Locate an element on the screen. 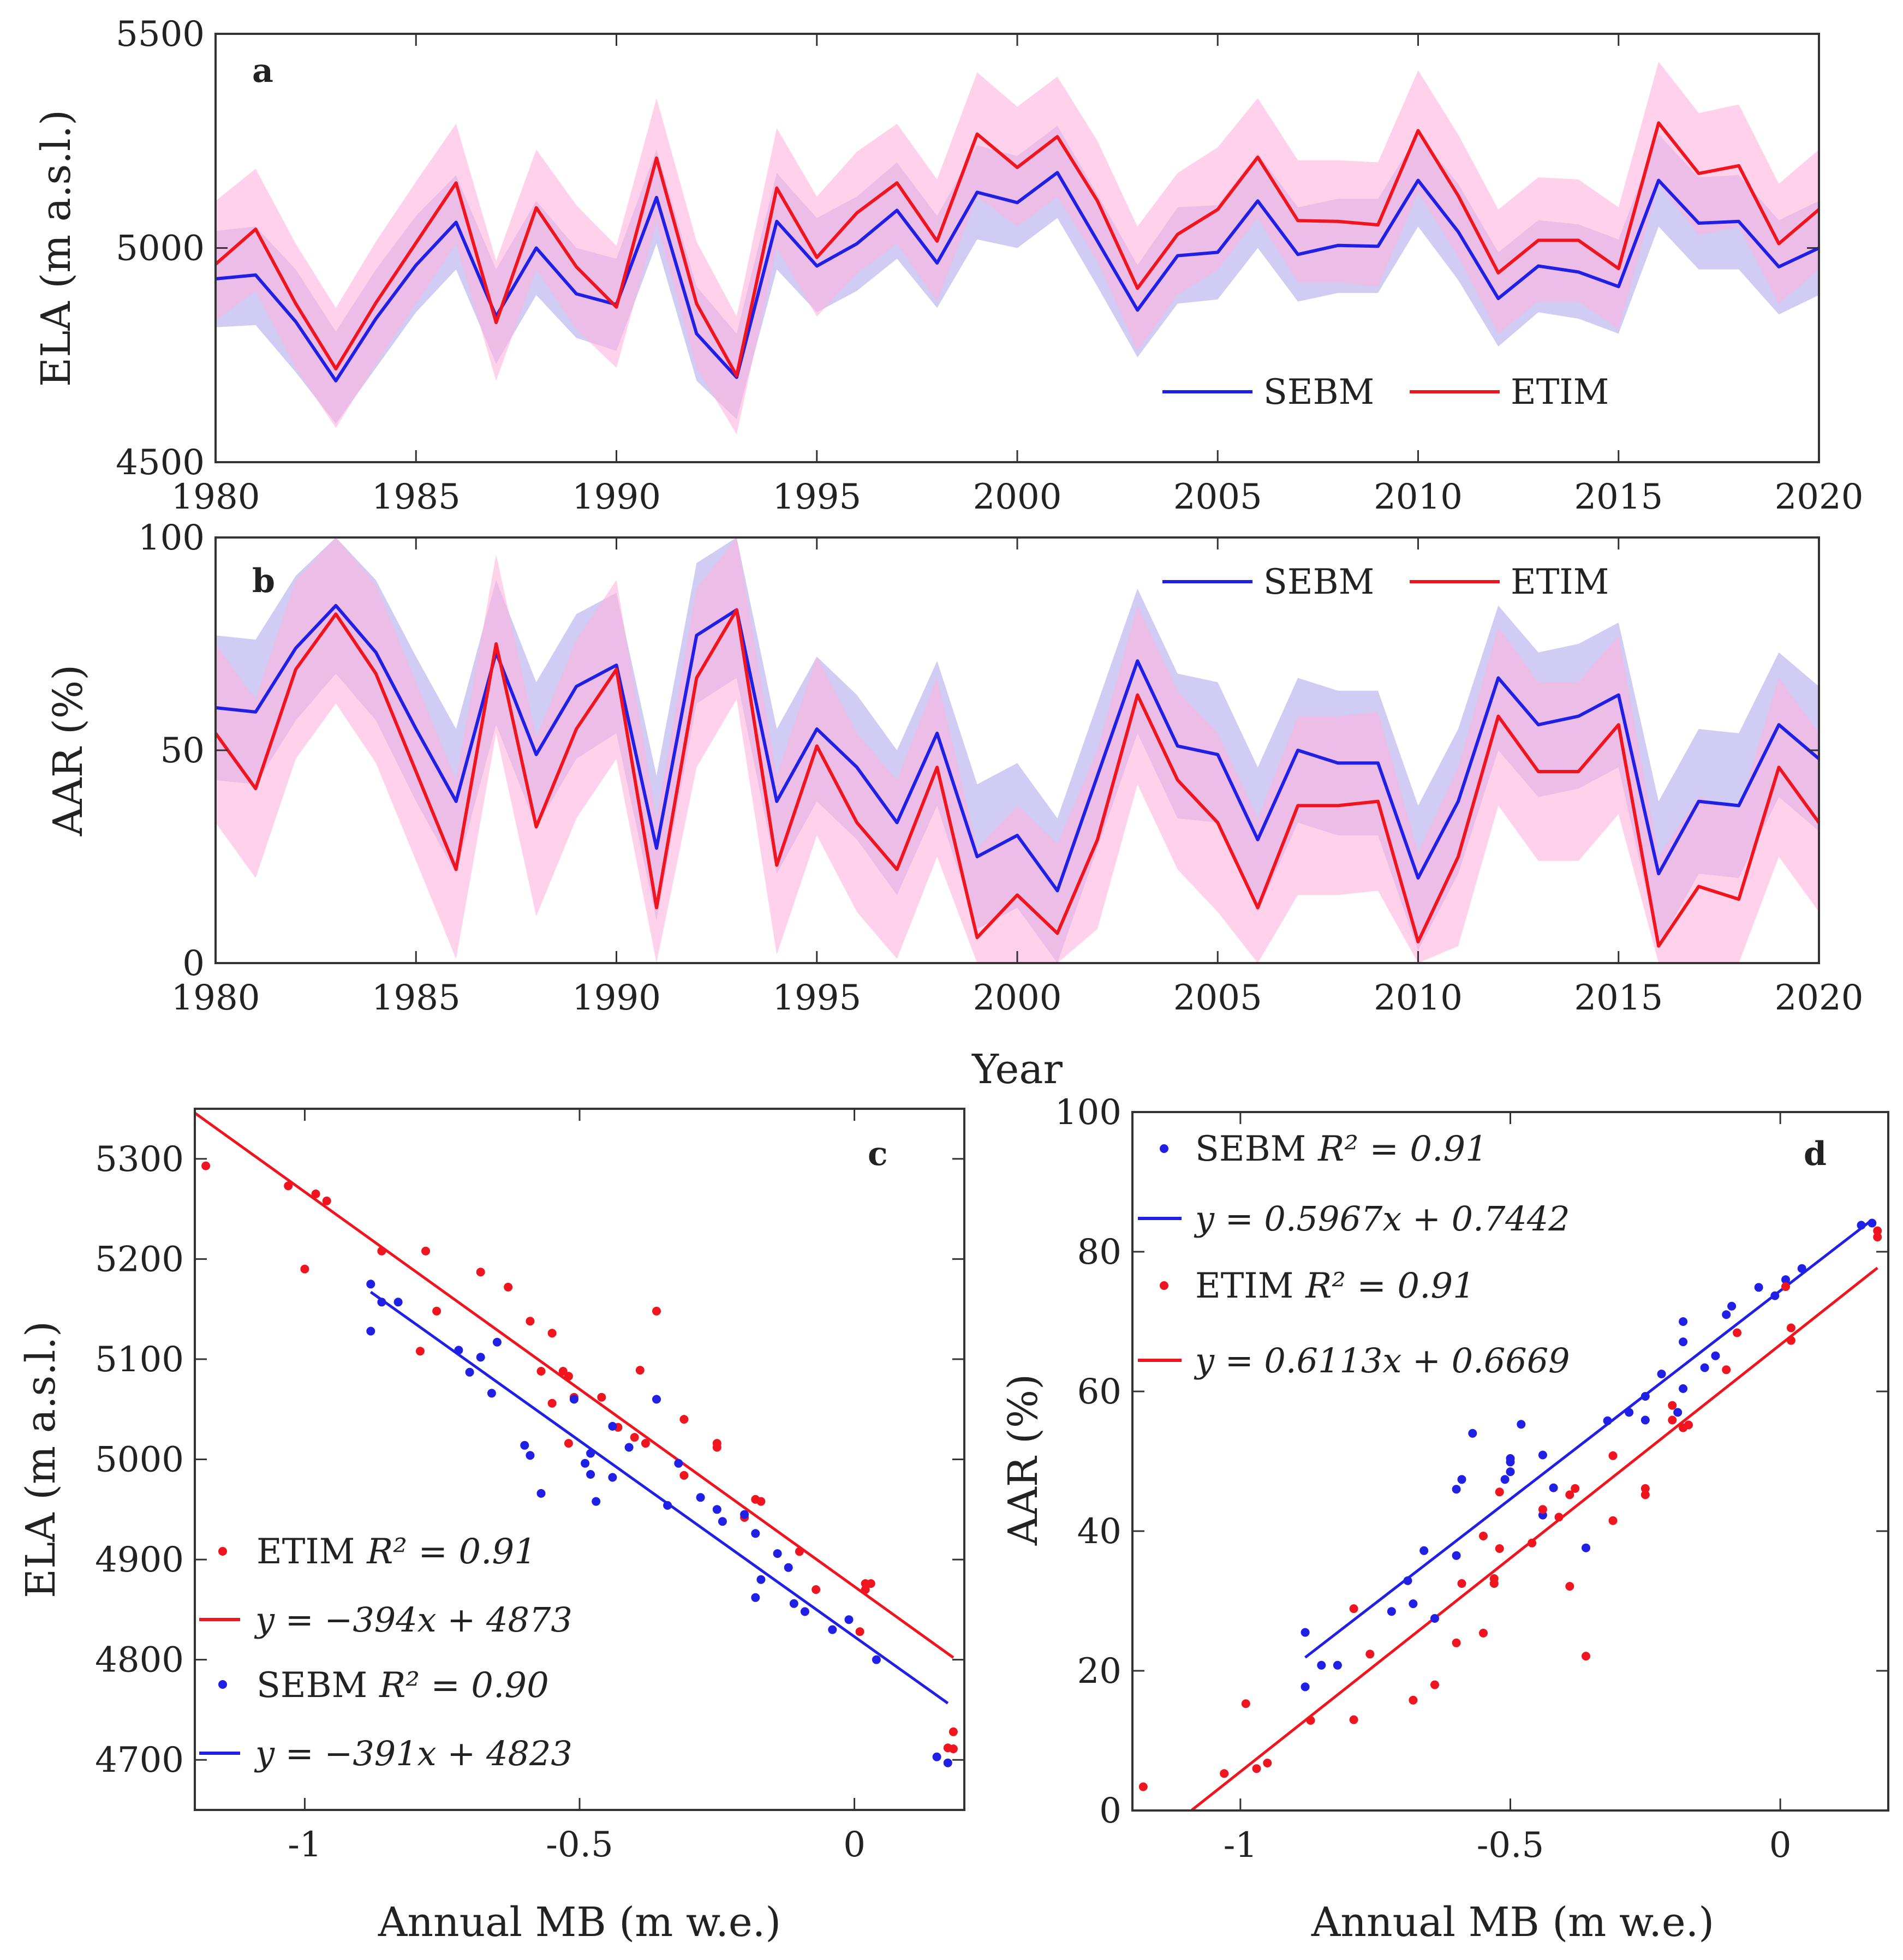 The height and width of the screenshot is (1960, 1903). panel-a-lines is located at coordinates (1017, 252).